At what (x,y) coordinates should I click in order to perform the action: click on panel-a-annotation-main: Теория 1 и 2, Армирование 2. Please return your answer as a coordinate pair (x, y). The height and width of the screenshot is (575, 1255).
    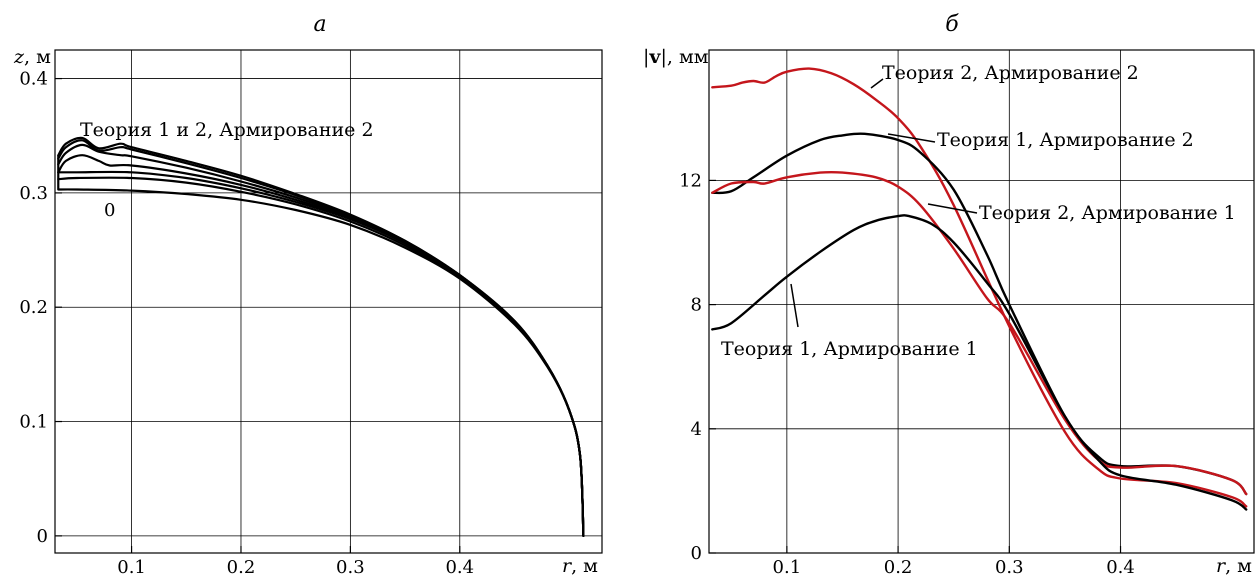
    Looking at the image, I should click on (227, 130).